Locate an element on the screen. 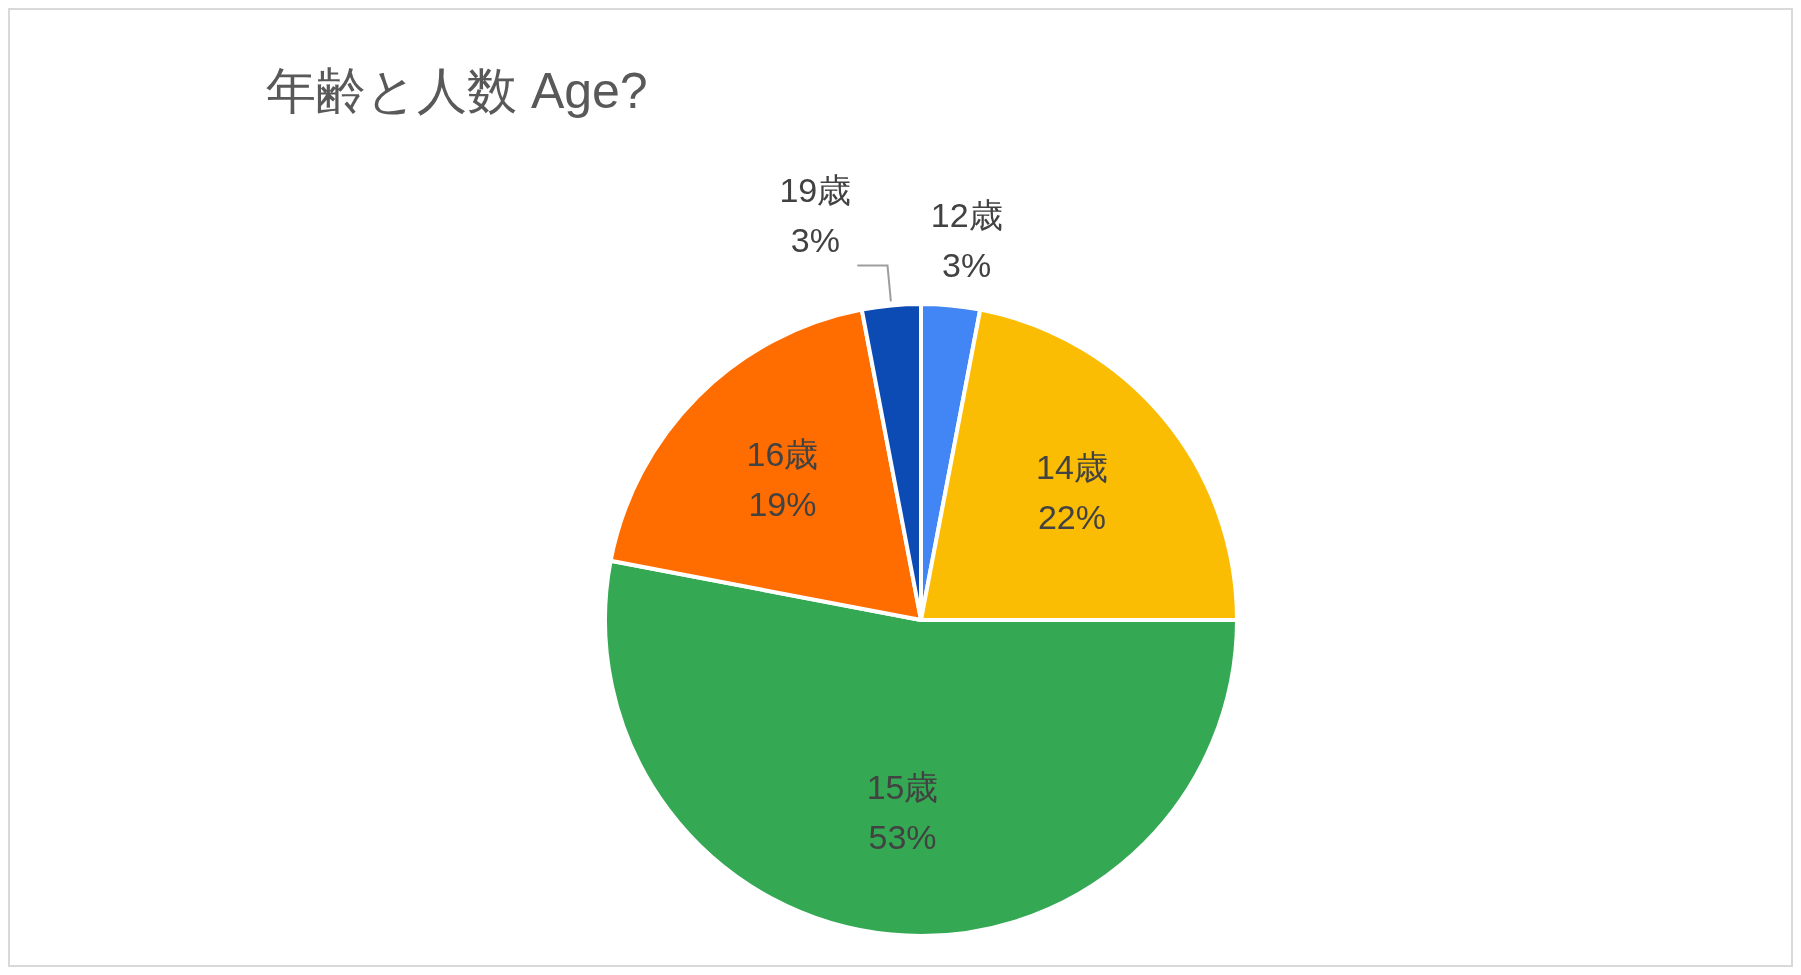  slice-label: 15歳 is located at coordinates (902, 787).